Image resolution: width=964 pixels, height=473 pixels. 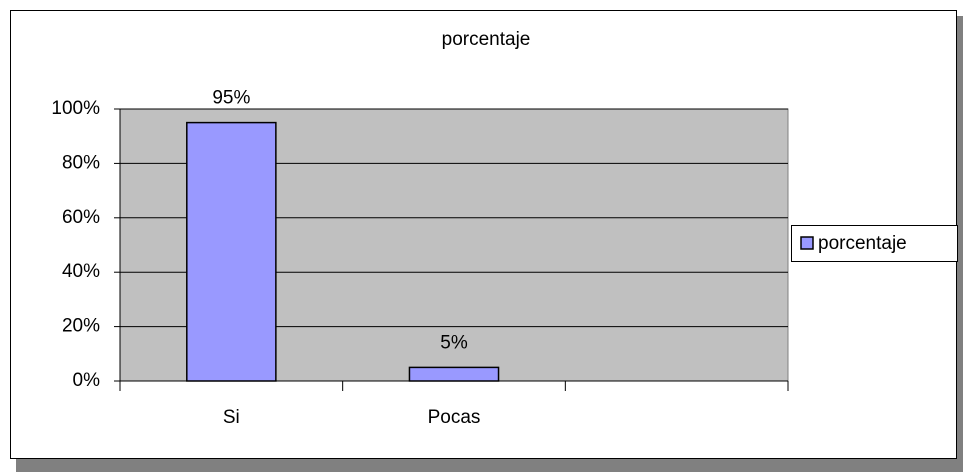 What do you see at coordinates (81, 217) in the screenshot?
I see `y-tick-label: 60%` at bounding box center [81, 217].